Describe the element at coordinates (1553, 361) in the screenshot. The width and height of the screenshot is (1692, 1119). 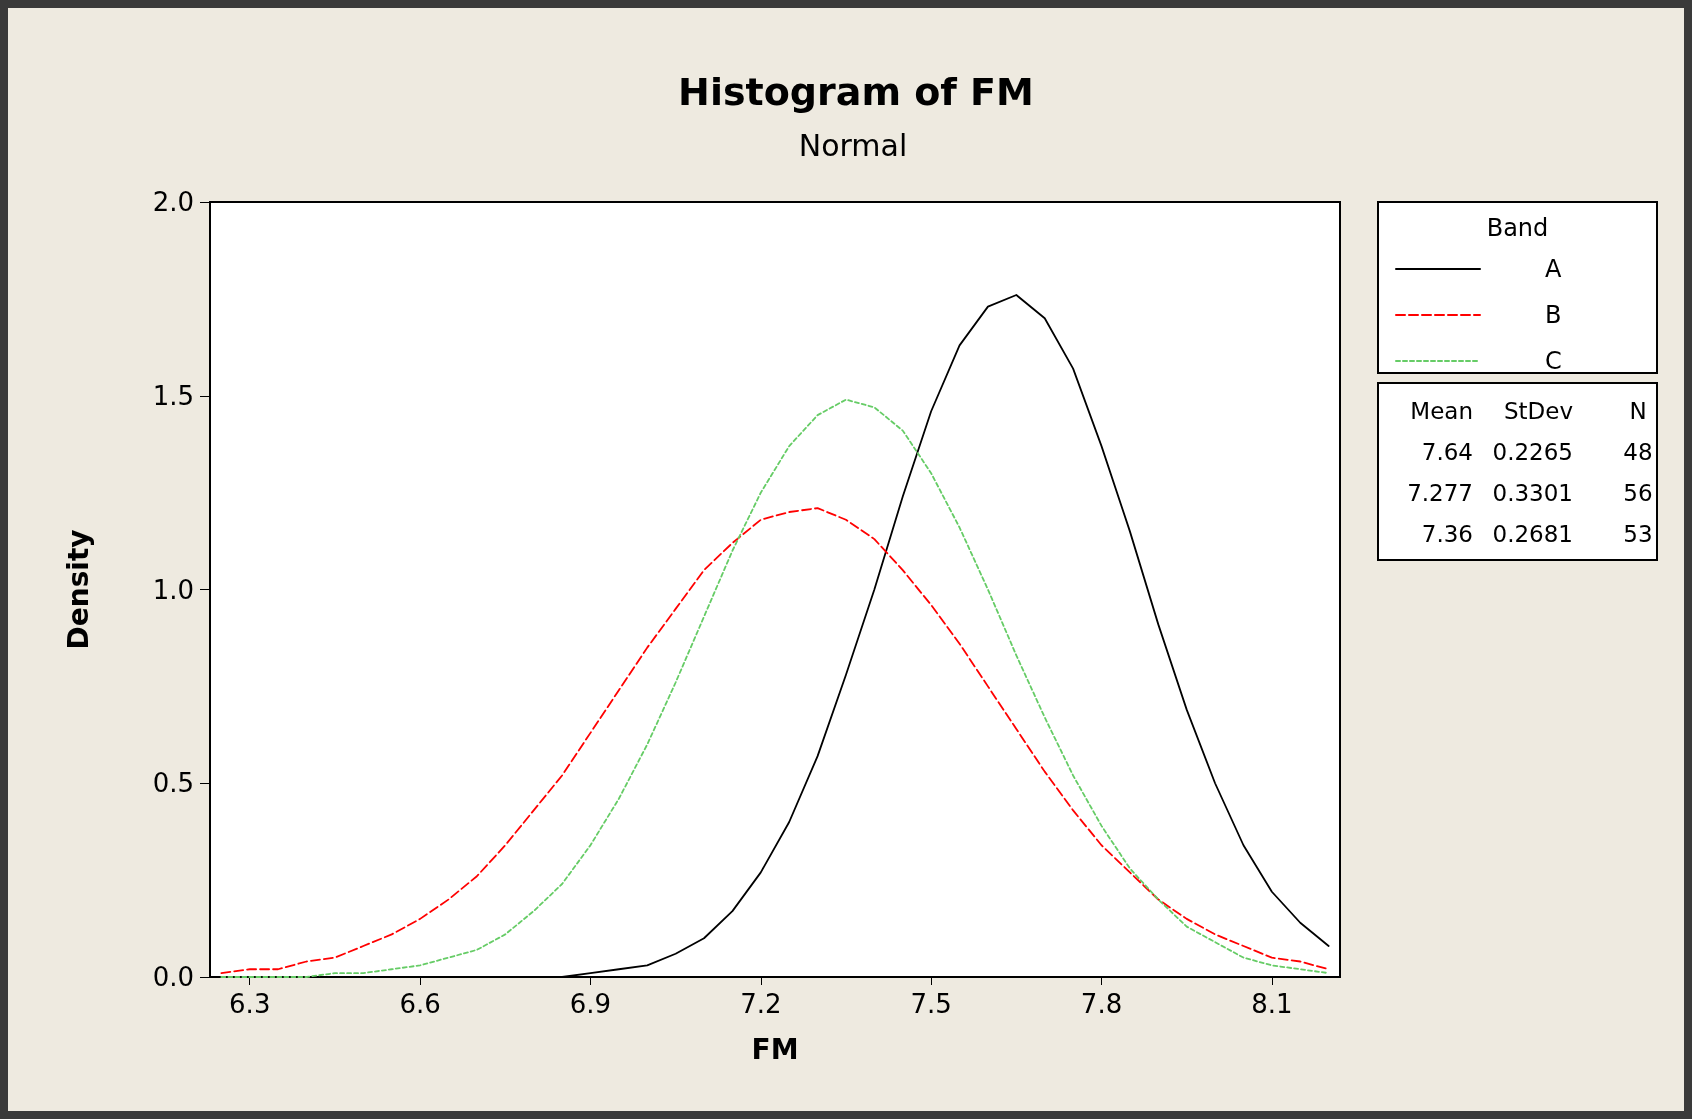
I see `text: C` at that location.